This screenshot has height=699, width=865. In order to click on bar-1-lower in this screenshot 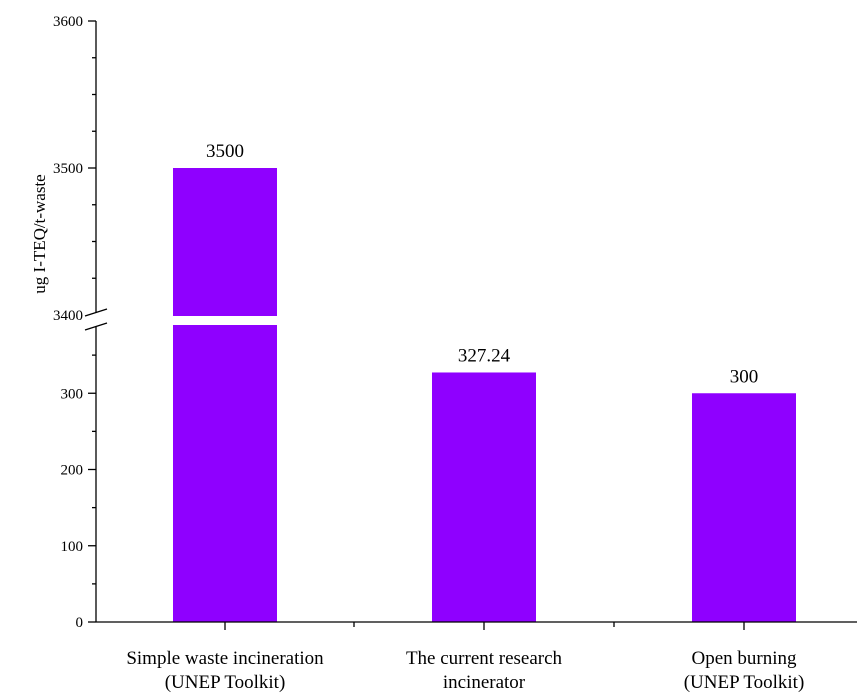, I will do `click(225, 473)`.